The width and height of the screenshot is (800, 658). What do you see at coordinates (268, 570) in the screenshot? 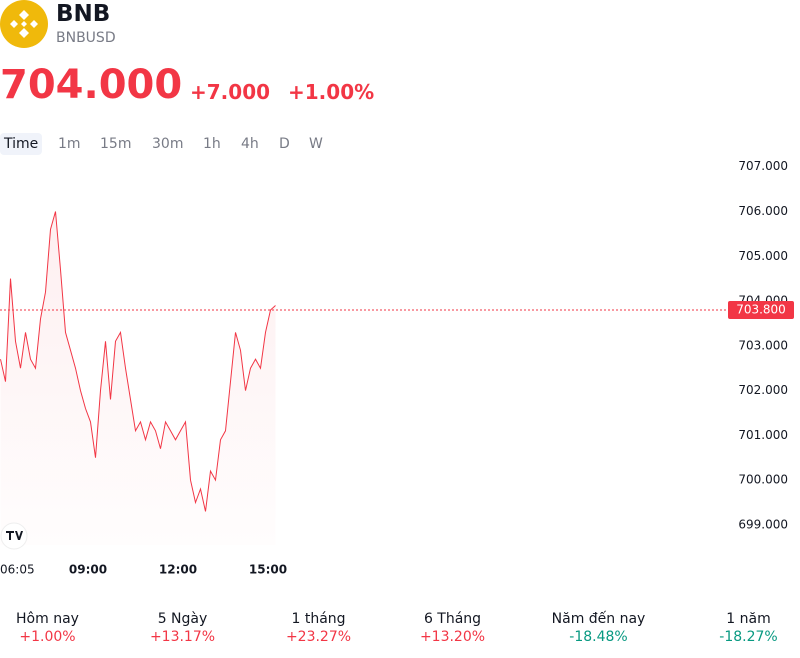
I see `x-tick-label: 15:00` at bounding box center [268, 570].